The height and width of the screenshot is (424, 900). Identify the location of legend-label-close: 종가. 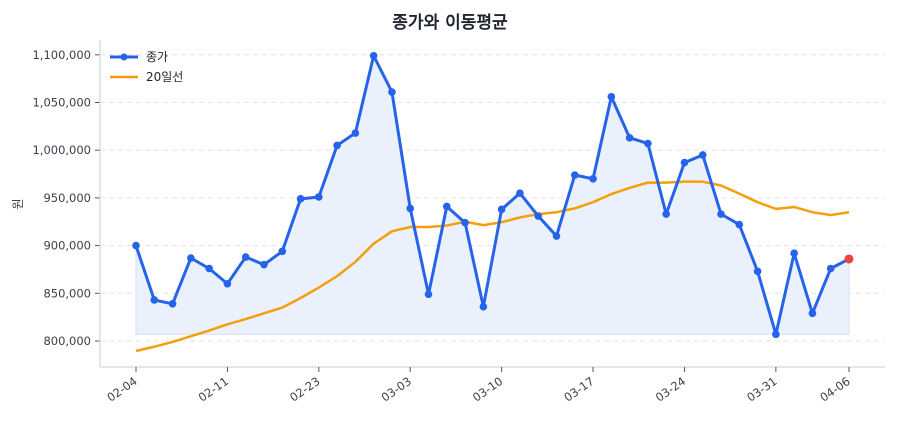
(157, 57).